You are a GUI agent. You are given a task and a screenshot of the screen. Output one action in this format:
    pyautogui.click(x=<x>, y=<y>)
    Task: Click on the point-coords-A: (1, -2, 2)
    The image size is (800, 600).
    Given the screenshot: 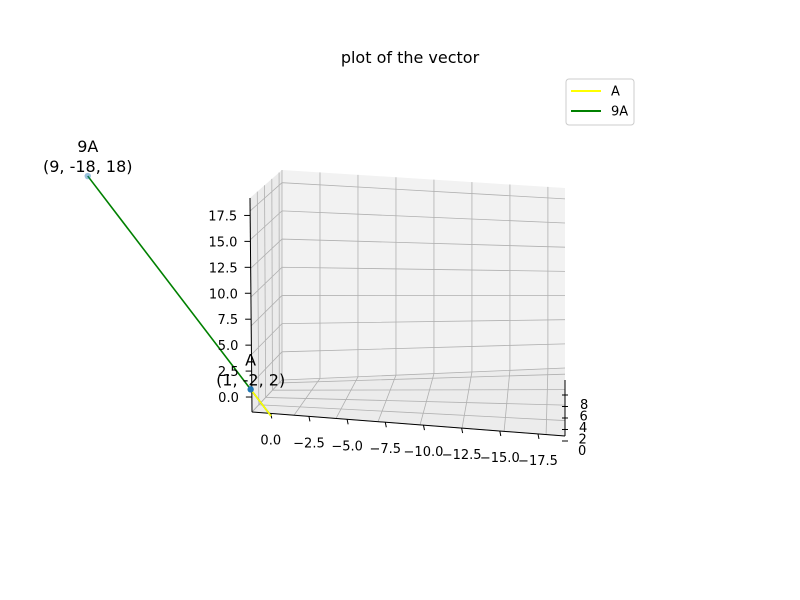 What is the action you would take?
    pyautogui.click(x=250, y=379)
    